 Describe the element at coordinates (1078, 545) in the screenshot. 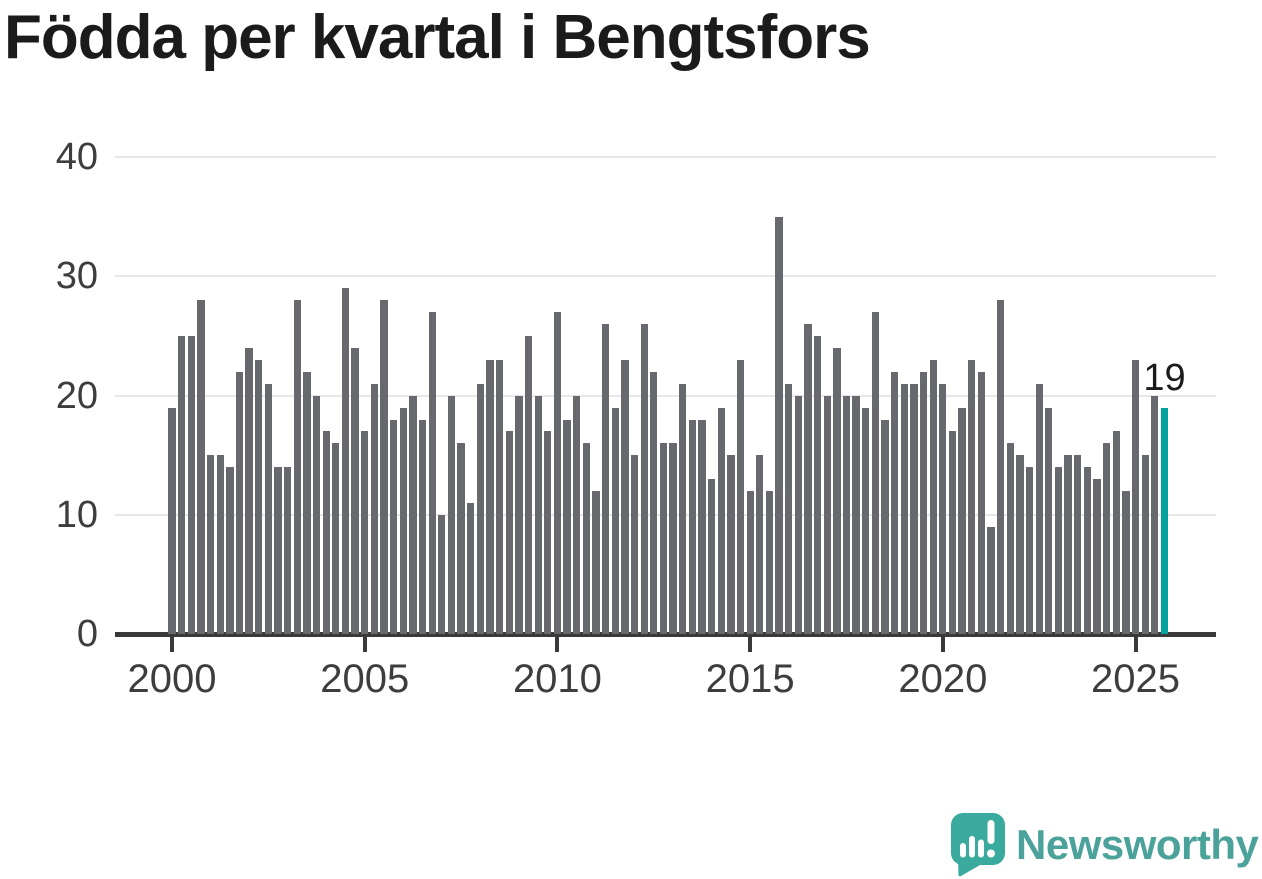

I see `bar-2023-q3` at that location.